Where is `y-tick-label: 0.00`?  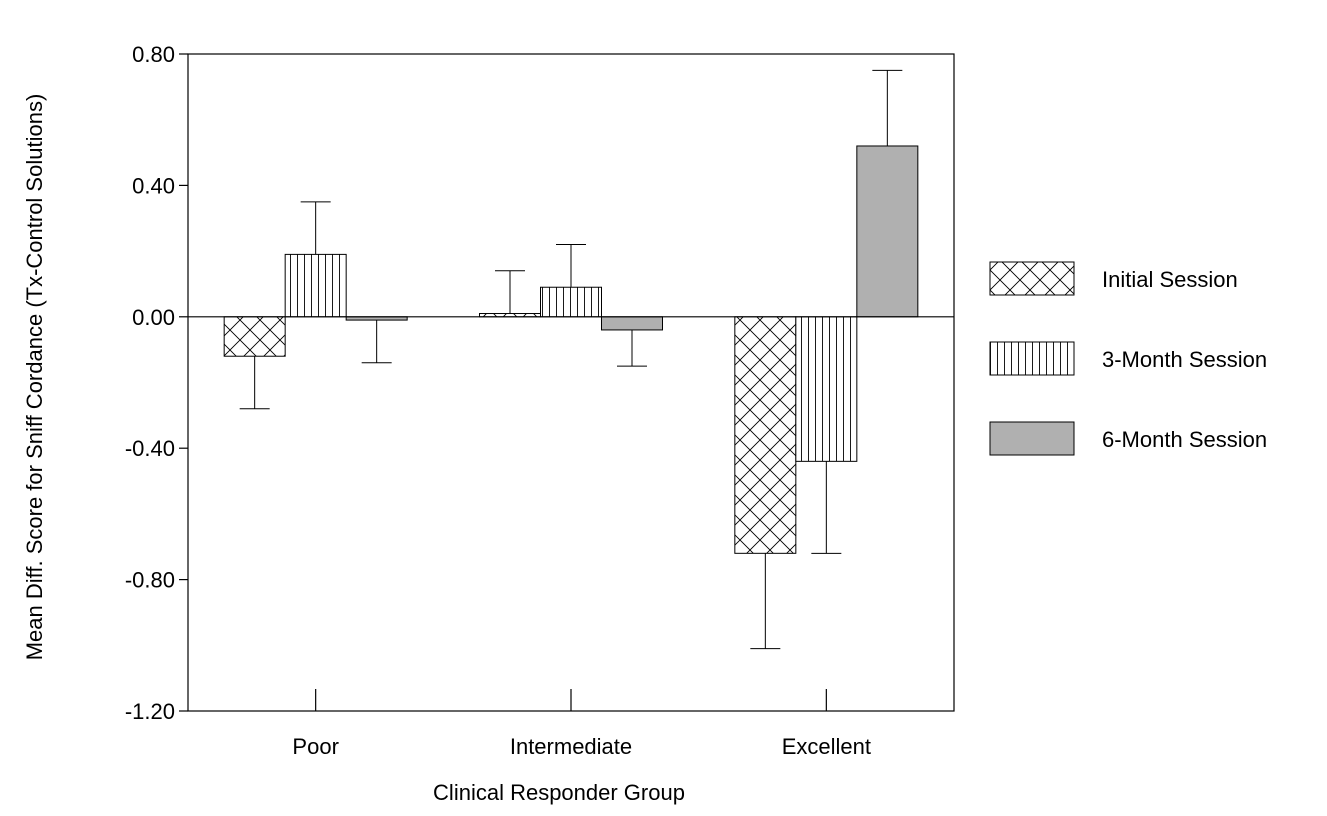 y-tick-label: 0.00 is located at coordinates (153, 317).